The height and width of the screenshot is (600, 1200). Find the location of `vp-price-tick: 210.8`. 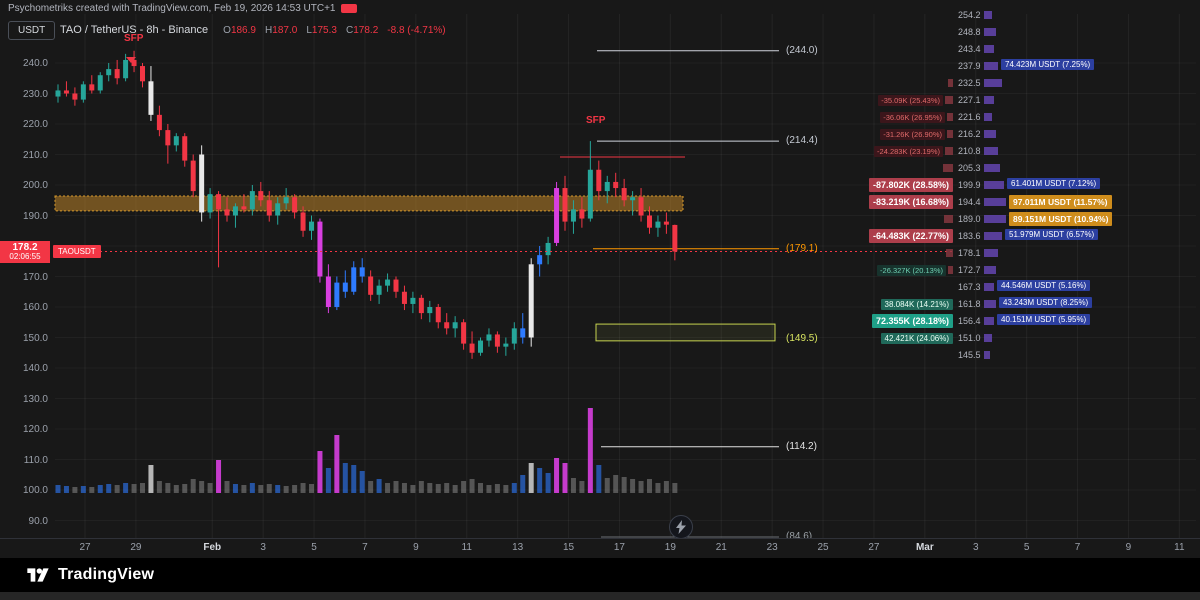

vp-price-tick: 210.8 is located at coordinates (969, 151).